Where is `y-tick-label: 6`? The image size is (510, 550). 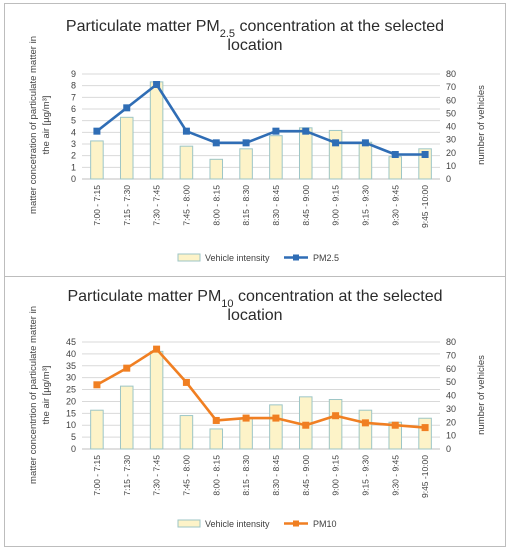 y-tick-label: 6 is located at coordinates (73, 109).